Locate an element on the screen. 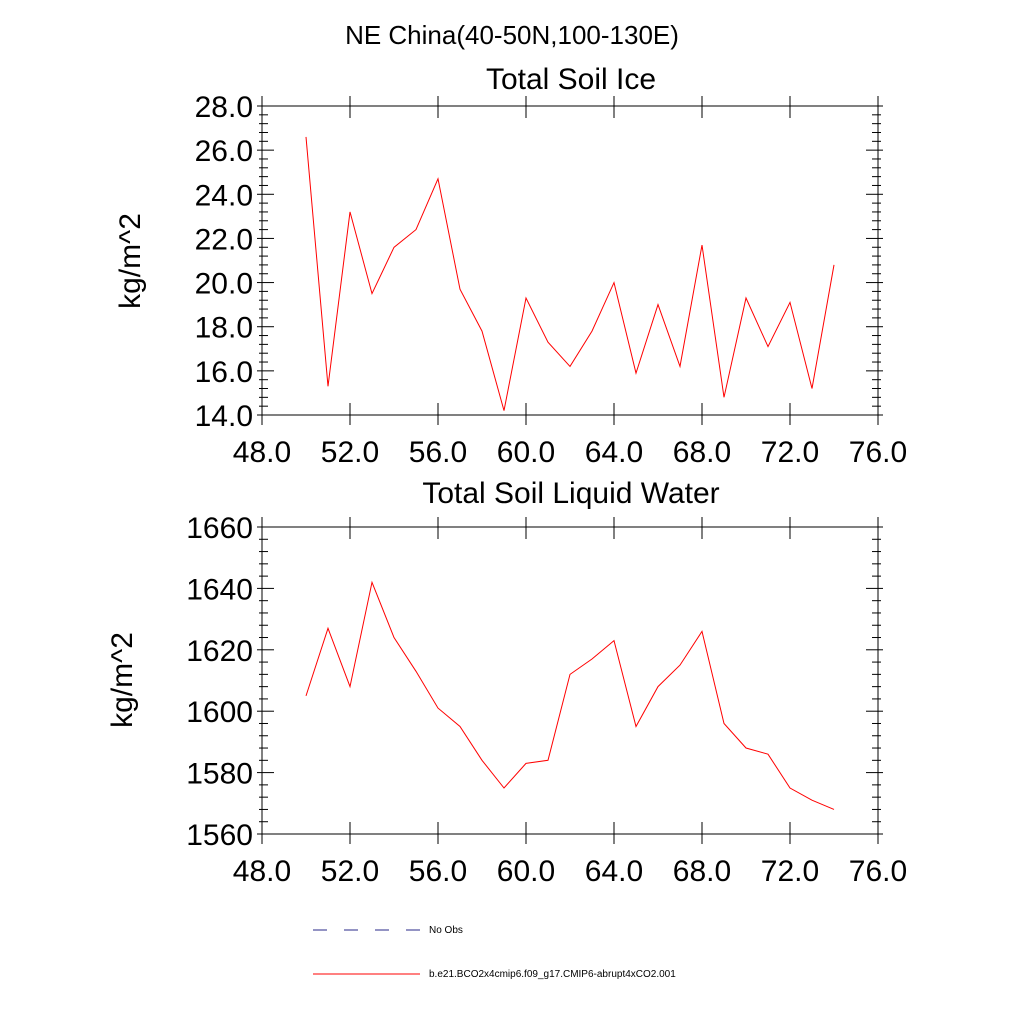  y-tick-label: 14.0 is located at coordinates (224, 416).